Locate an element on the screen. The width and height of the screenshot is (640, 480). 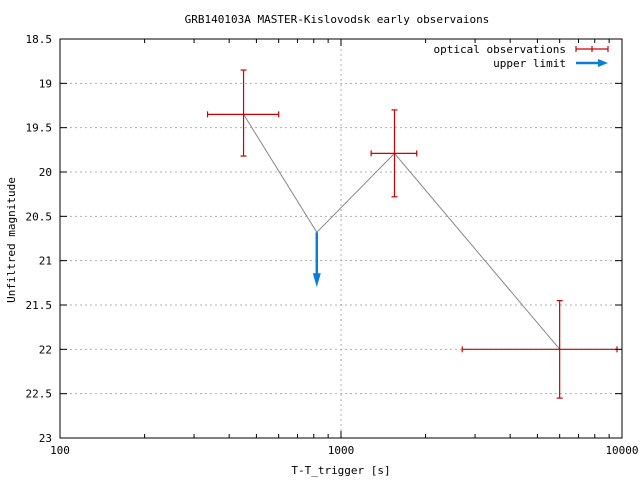
y-tick-label: 19.5 is located at coordinates (39, 128).